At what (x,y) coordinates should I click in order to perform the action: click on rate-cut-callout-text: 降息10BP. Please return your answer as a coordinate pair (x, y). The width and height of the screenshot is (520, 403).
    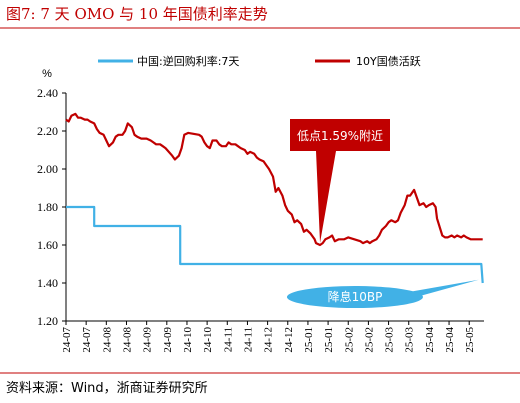
    Looking at the image, I should click on (355, 296).